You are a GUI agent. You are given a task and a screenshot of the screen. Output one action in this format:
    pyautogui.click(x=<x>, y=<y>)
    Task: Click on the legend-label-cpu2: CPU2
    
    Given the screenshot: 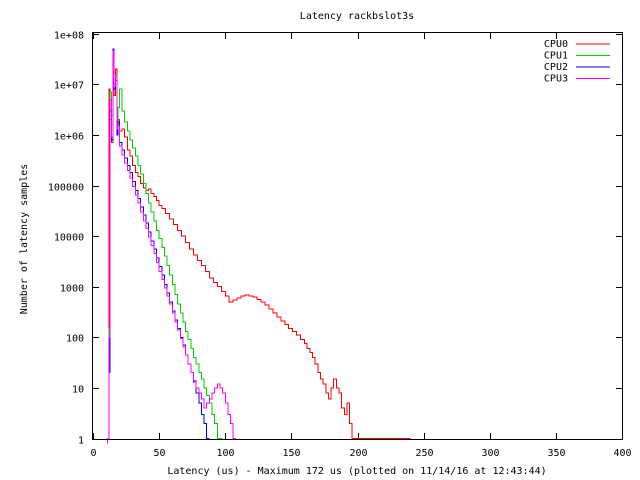 What is the action you would take?
    pyautogui.click(x=556, y=67)
    